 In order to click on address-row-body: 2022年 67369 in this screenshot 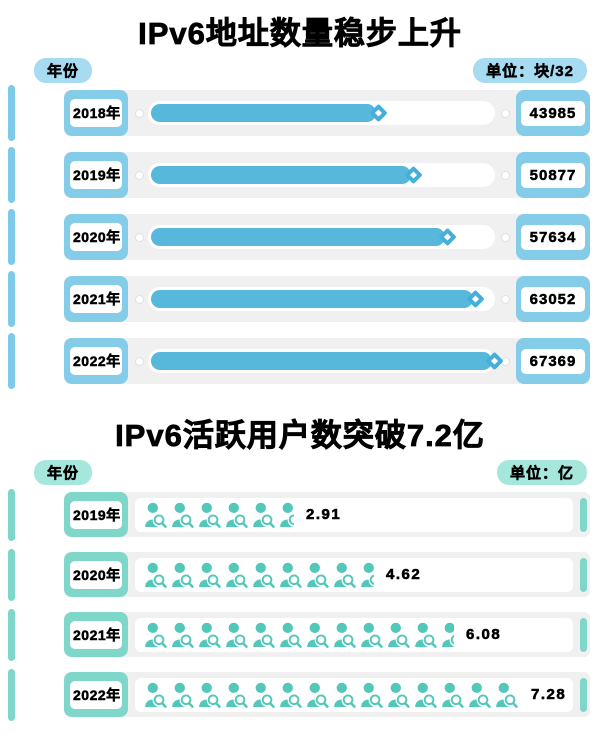, I will do `click(327, 361)`.